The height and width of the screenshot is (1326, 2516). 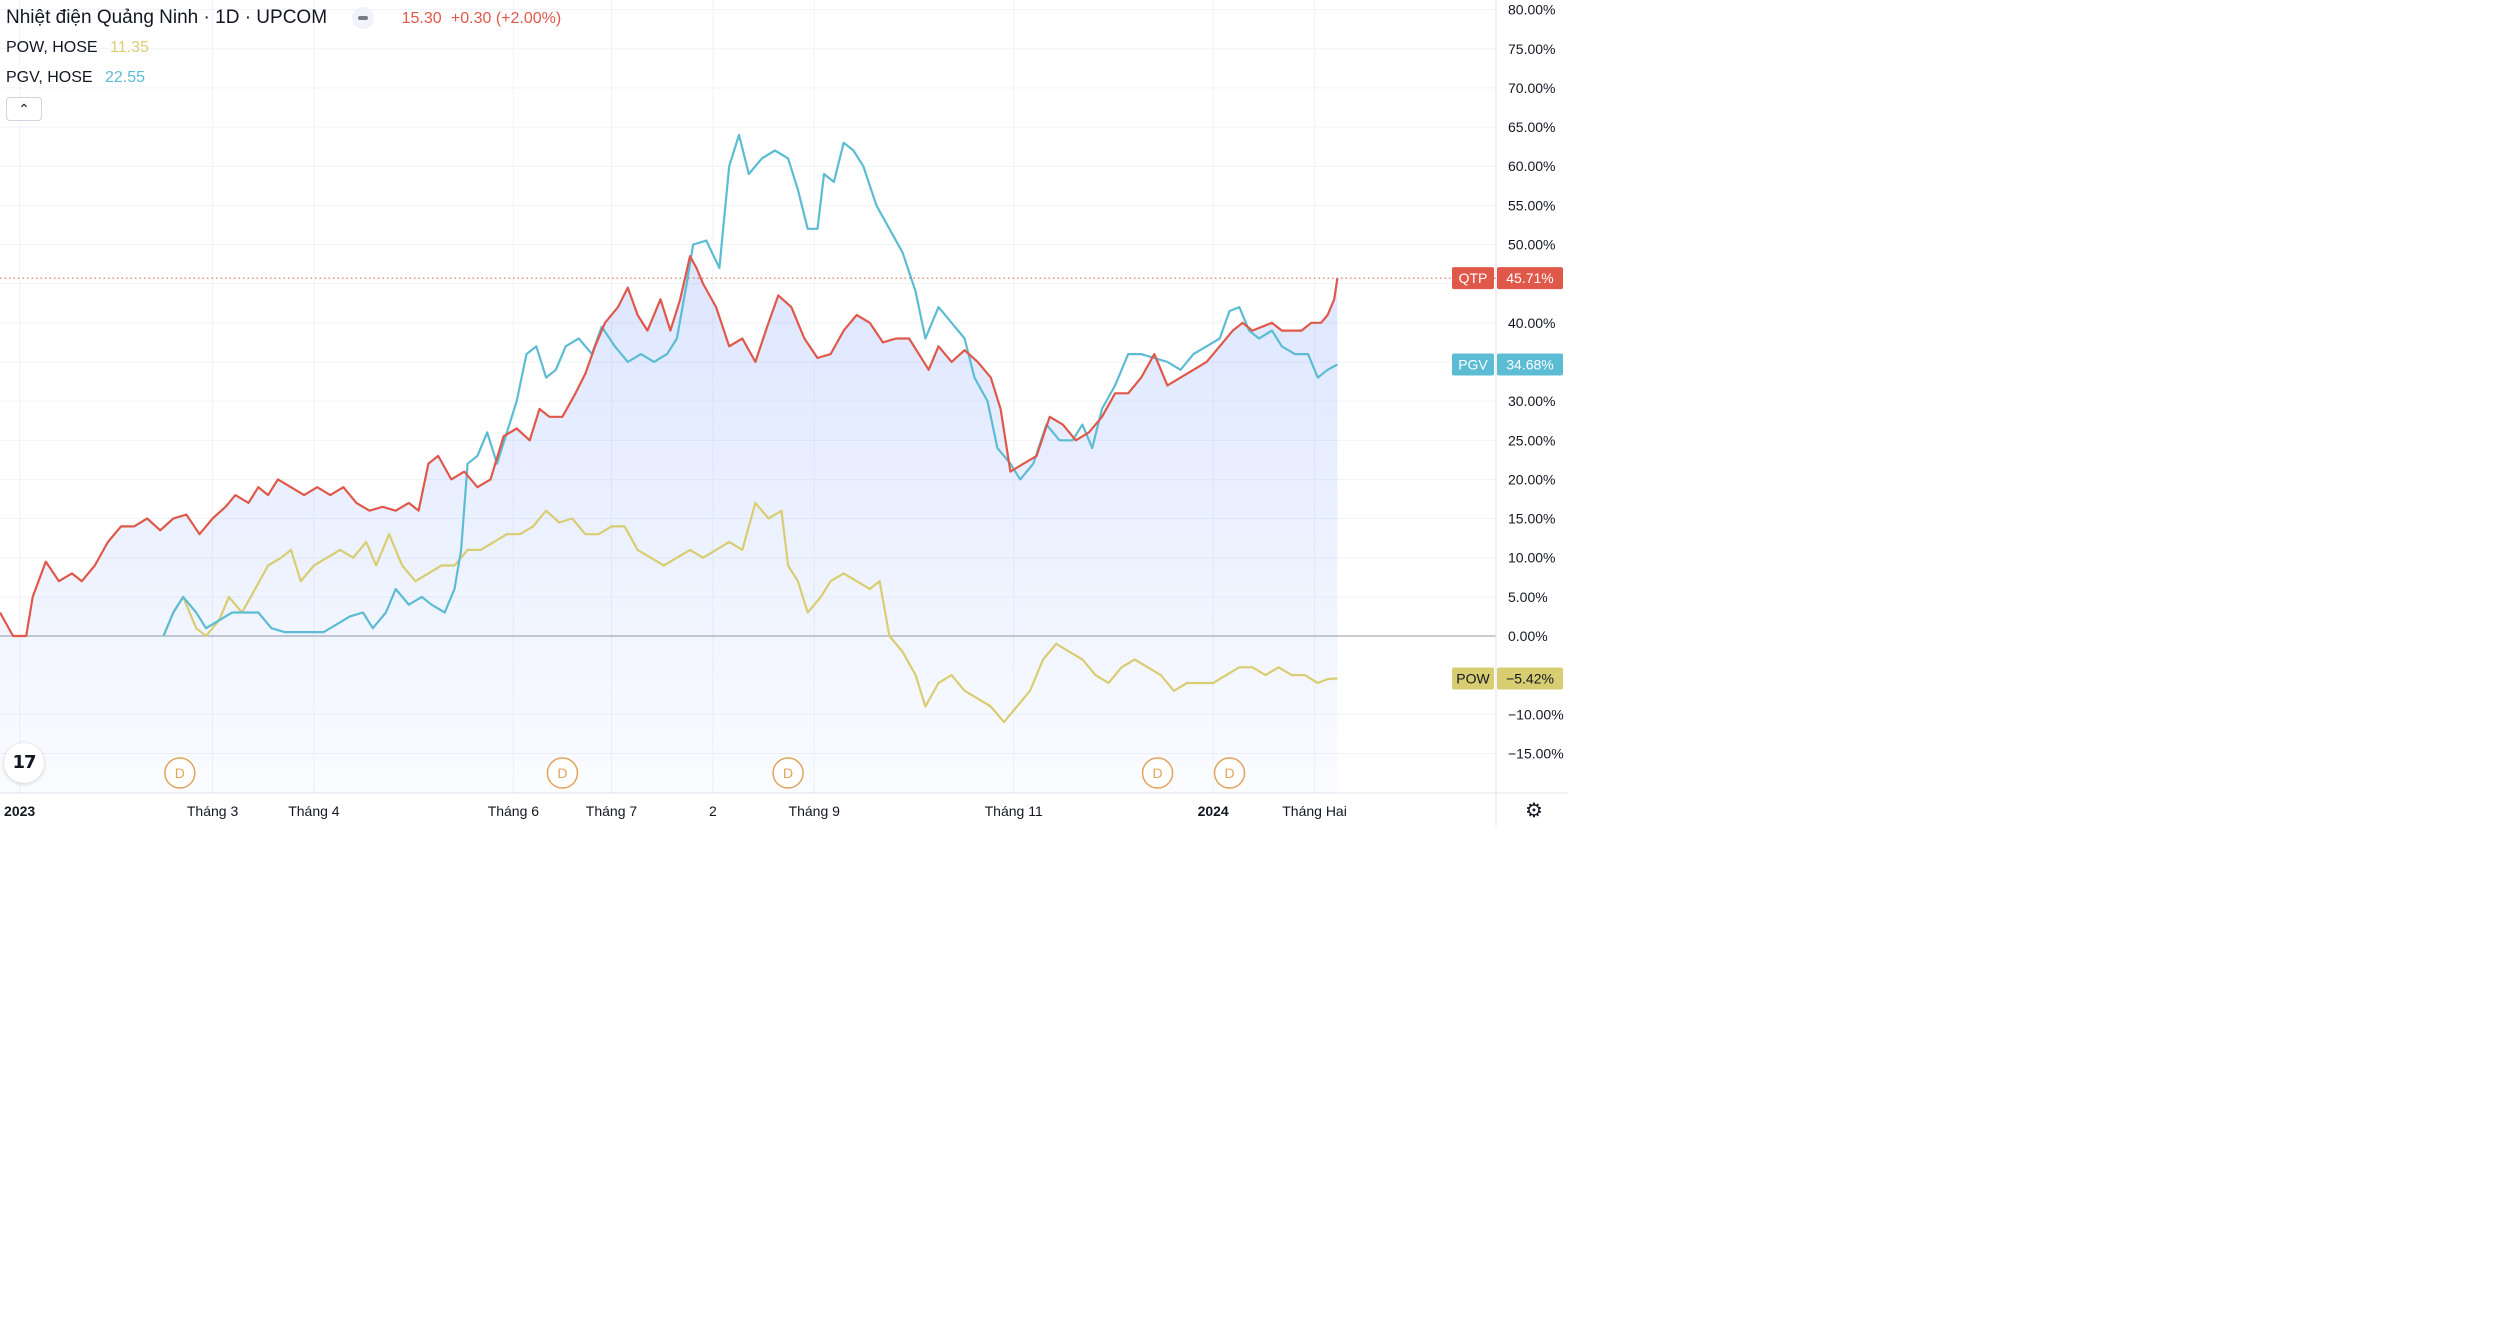 I want to click on legend-compare-pgv: PGV, HOSE 22.55, so click(x=75, y=78).